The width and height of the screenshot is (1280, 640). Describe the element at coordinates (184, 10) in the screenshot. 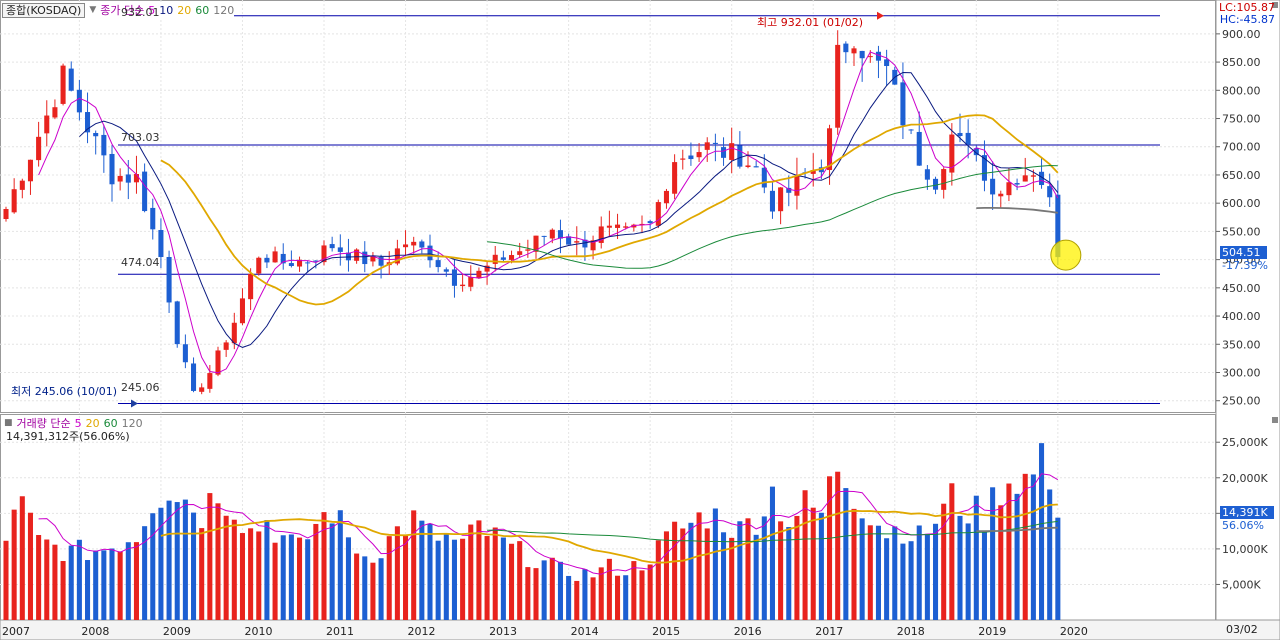

I see `legend-ma20: 20` at that location.